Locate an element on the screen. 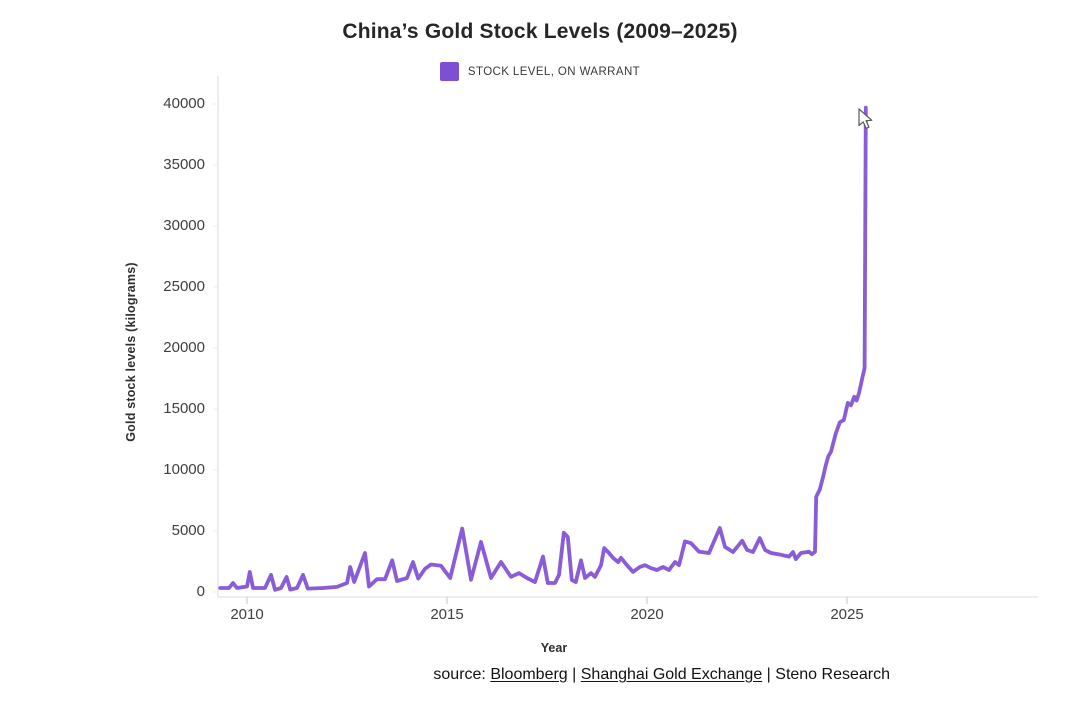 The width and height of the screenshot is (1080, 704). y-tick-label: 0 is located at coordinates (200, 591).